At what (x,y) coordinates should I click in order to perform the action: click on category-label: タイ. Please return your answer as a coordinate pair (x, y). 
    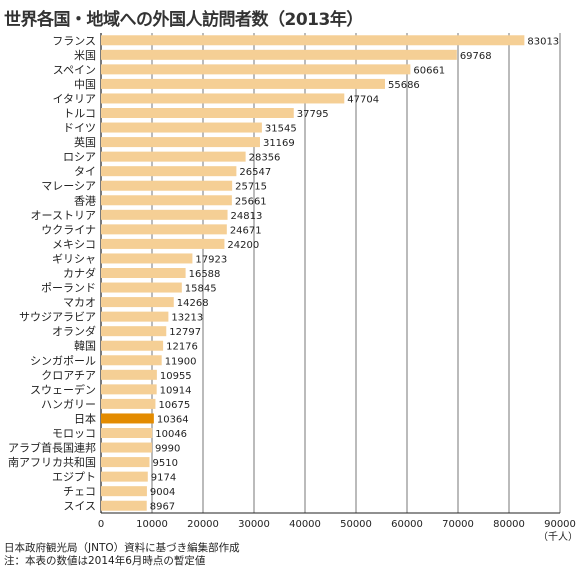
    Looking at the image, I should click on (85, 171).